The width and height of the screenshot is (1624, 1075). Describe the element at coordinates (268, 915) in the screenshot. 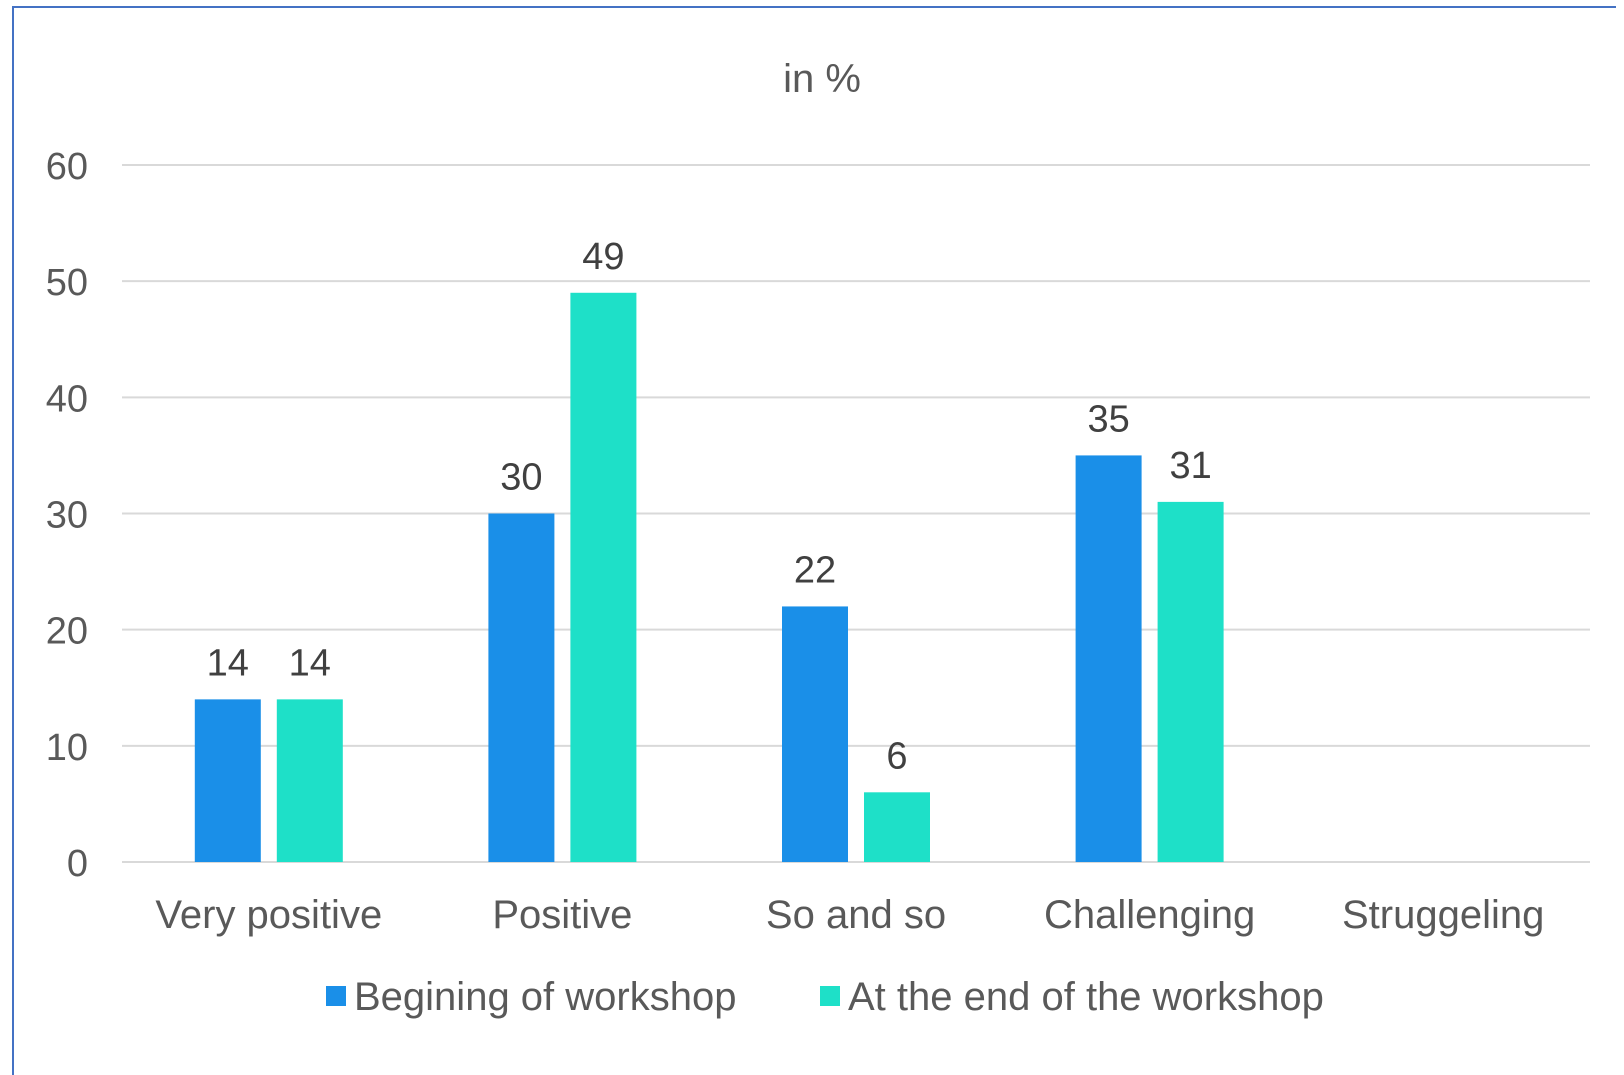

I see `category-label: Very positive` at that location.